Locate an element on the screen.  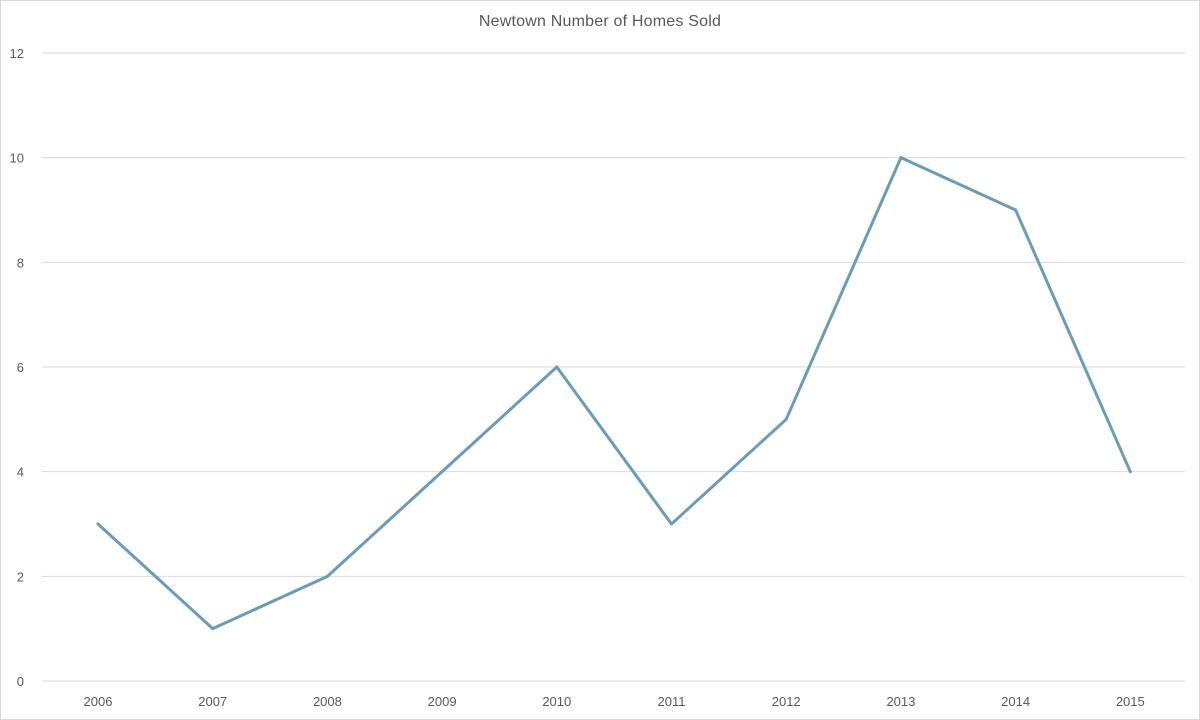
data-point-2006 is located at coordinates (98, 524).